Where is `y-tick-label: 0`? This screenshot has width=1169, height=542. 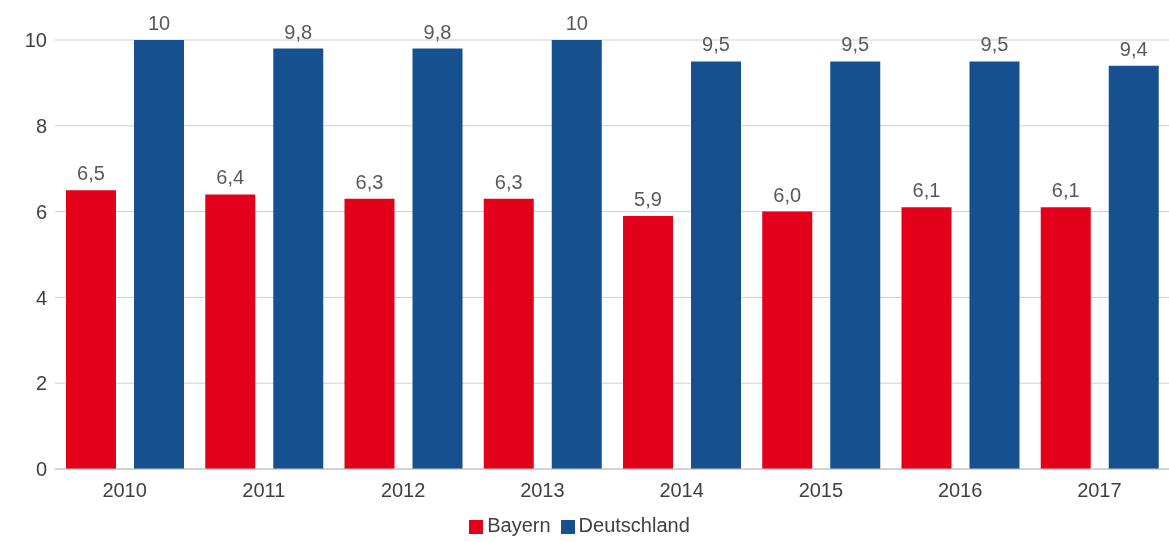 y-tick-label: 0 is located at coordinates (41, 469).